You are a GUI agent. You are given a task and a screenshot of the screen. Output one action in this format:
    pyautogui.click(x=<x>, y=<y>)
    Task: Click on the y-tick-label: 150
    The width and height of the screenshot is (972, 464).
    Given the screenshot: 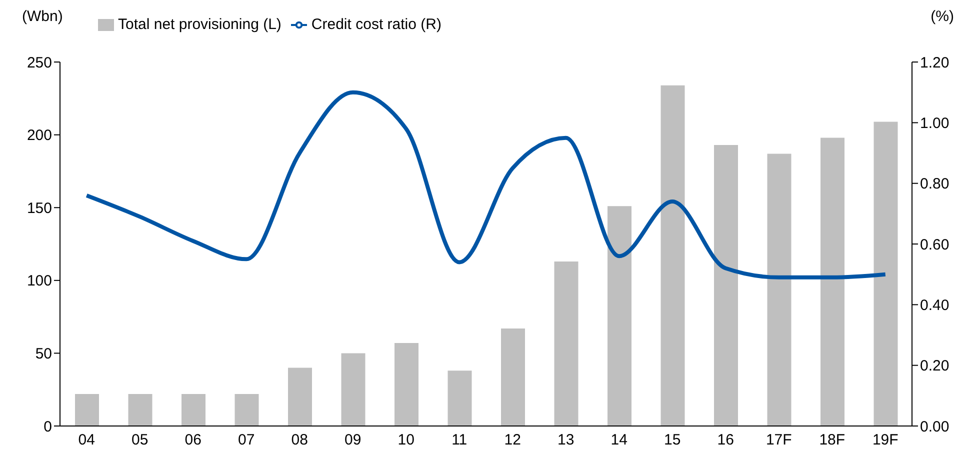 What is the action you would take?
    pyautogui.click(x=39, y=208)
    